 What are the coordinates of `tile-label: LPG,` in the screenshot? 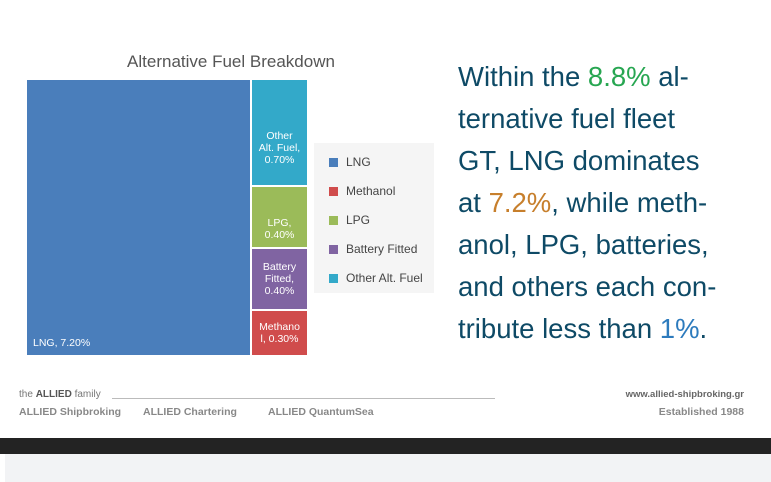 It's located at (279, 223).